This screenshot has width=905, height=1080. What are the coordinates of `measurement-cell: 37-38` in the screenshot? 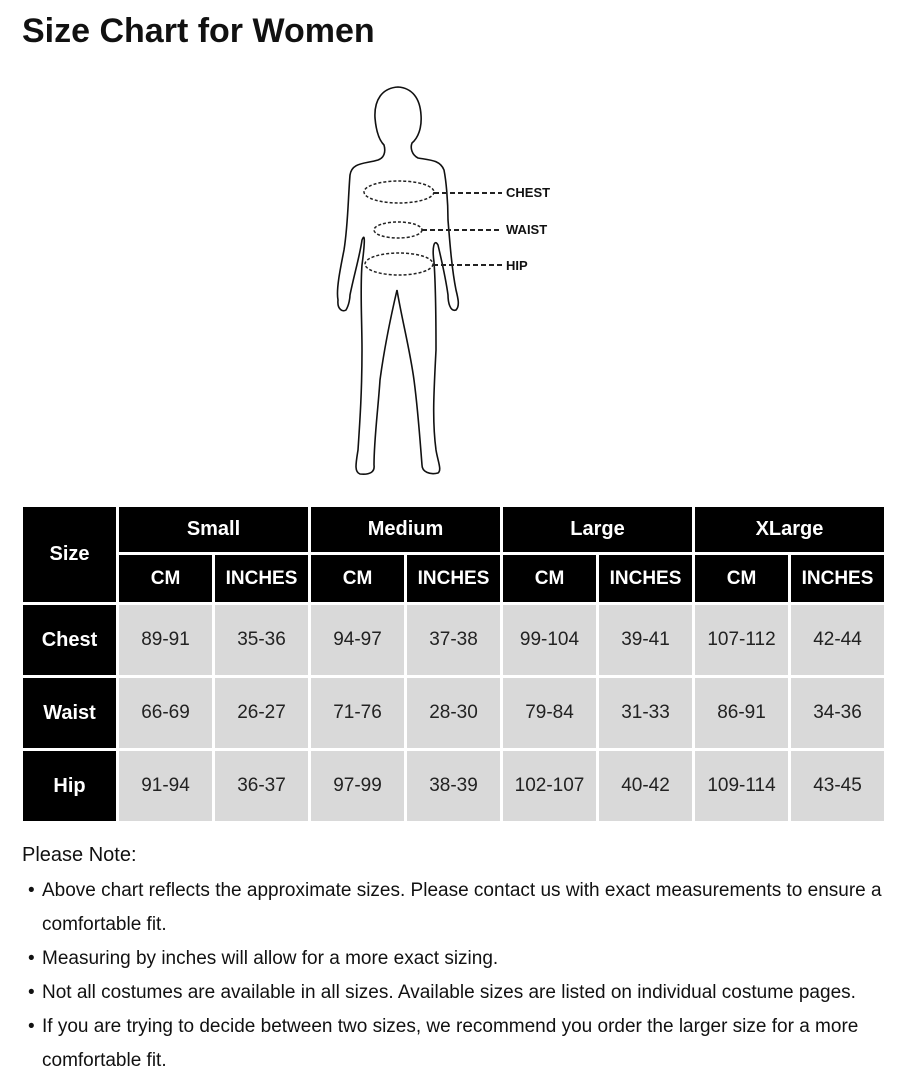 It's located at (453, 640).